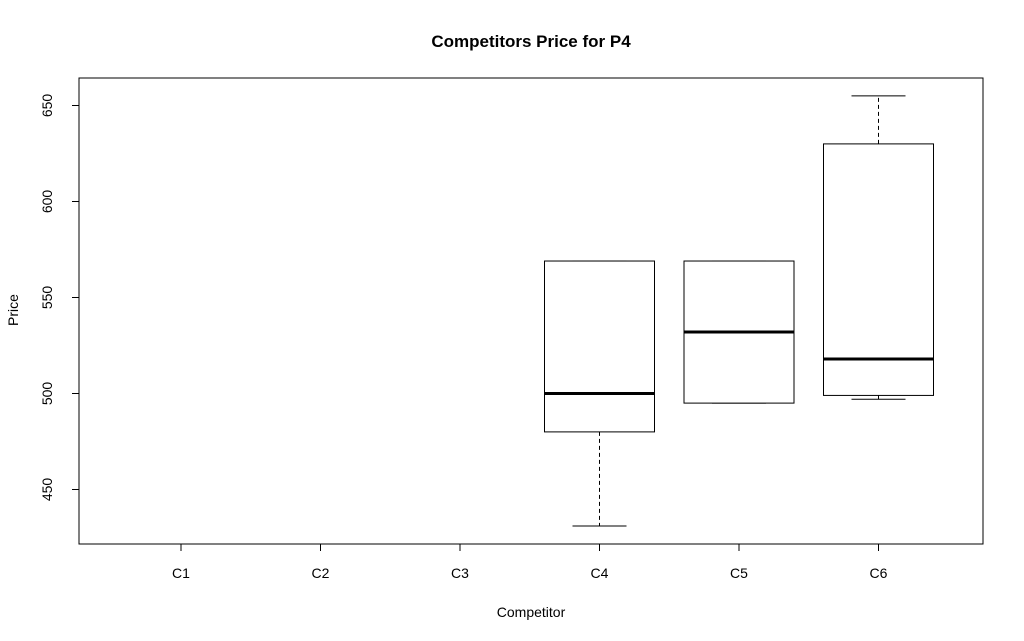 The height and width of the screenshot is (641, 1024). I want to click on x-tick-label: C4, so click(600, 573).